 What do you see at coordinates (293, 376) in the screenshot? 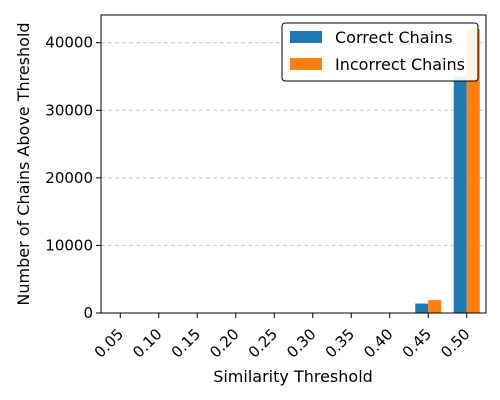
I see `x-axis-label: Similarity Threshold` at bounding box center [293, 376].